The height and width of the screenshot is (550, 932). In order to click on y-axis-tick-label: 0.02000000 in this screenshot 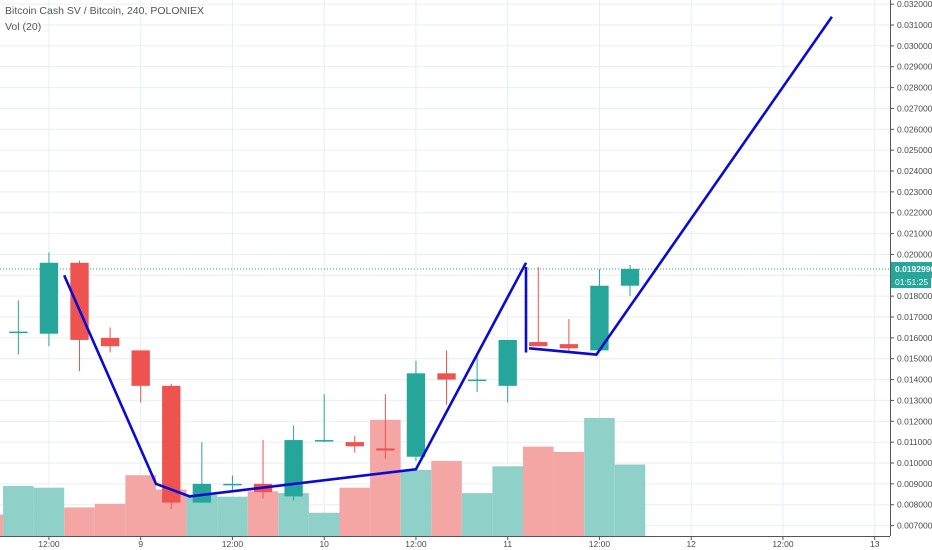, I will do `click(914, 254)`.